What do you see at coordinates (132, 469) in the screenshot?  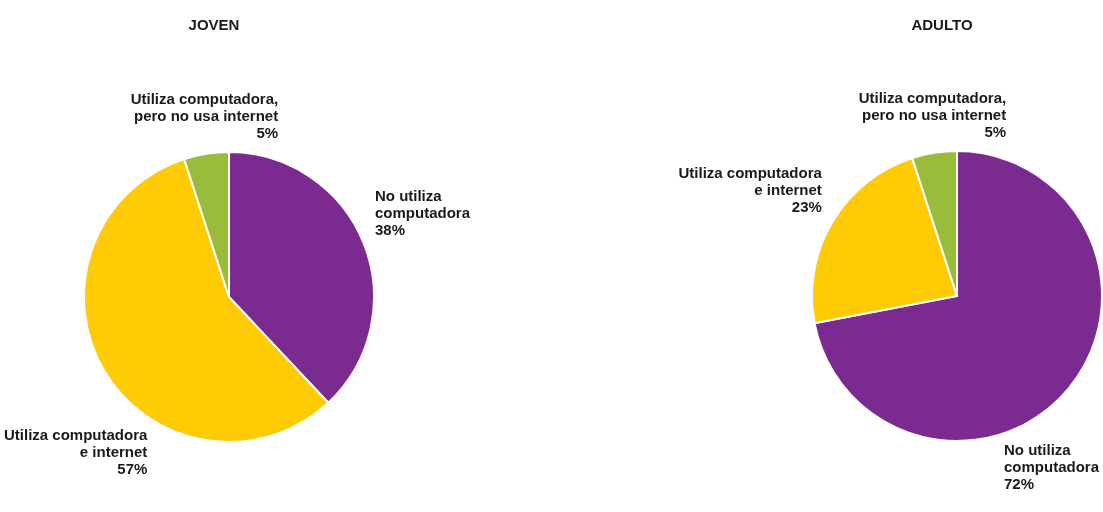 I see `data-label: 57%` at bounding box center [132, 469].